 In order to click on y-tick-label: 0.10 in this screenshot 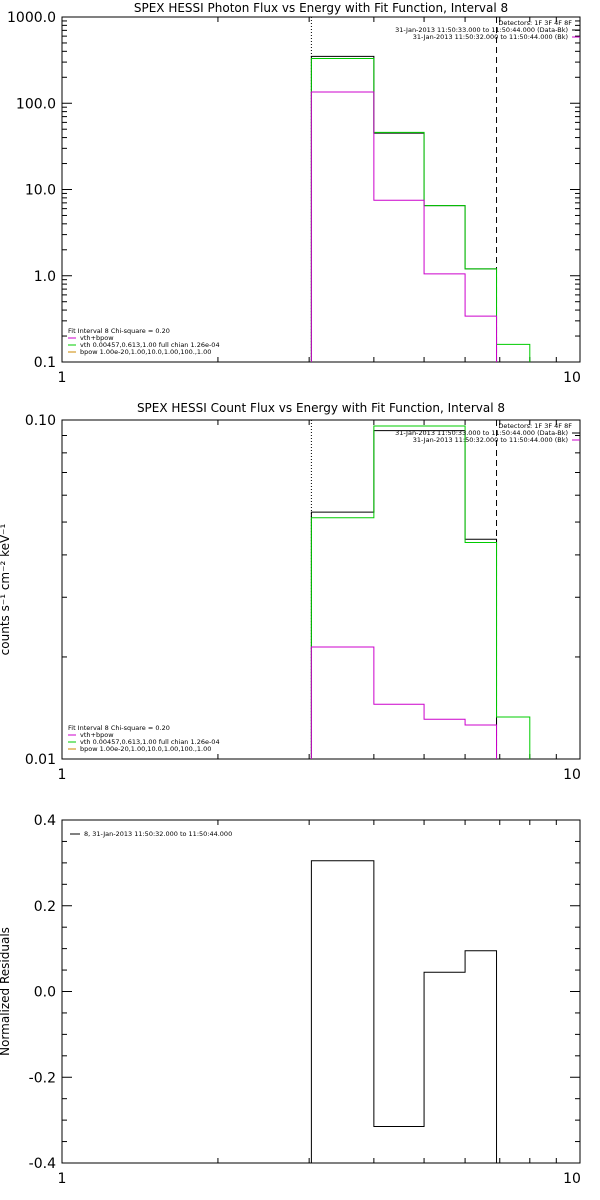, I will do `click(40, 421)`.